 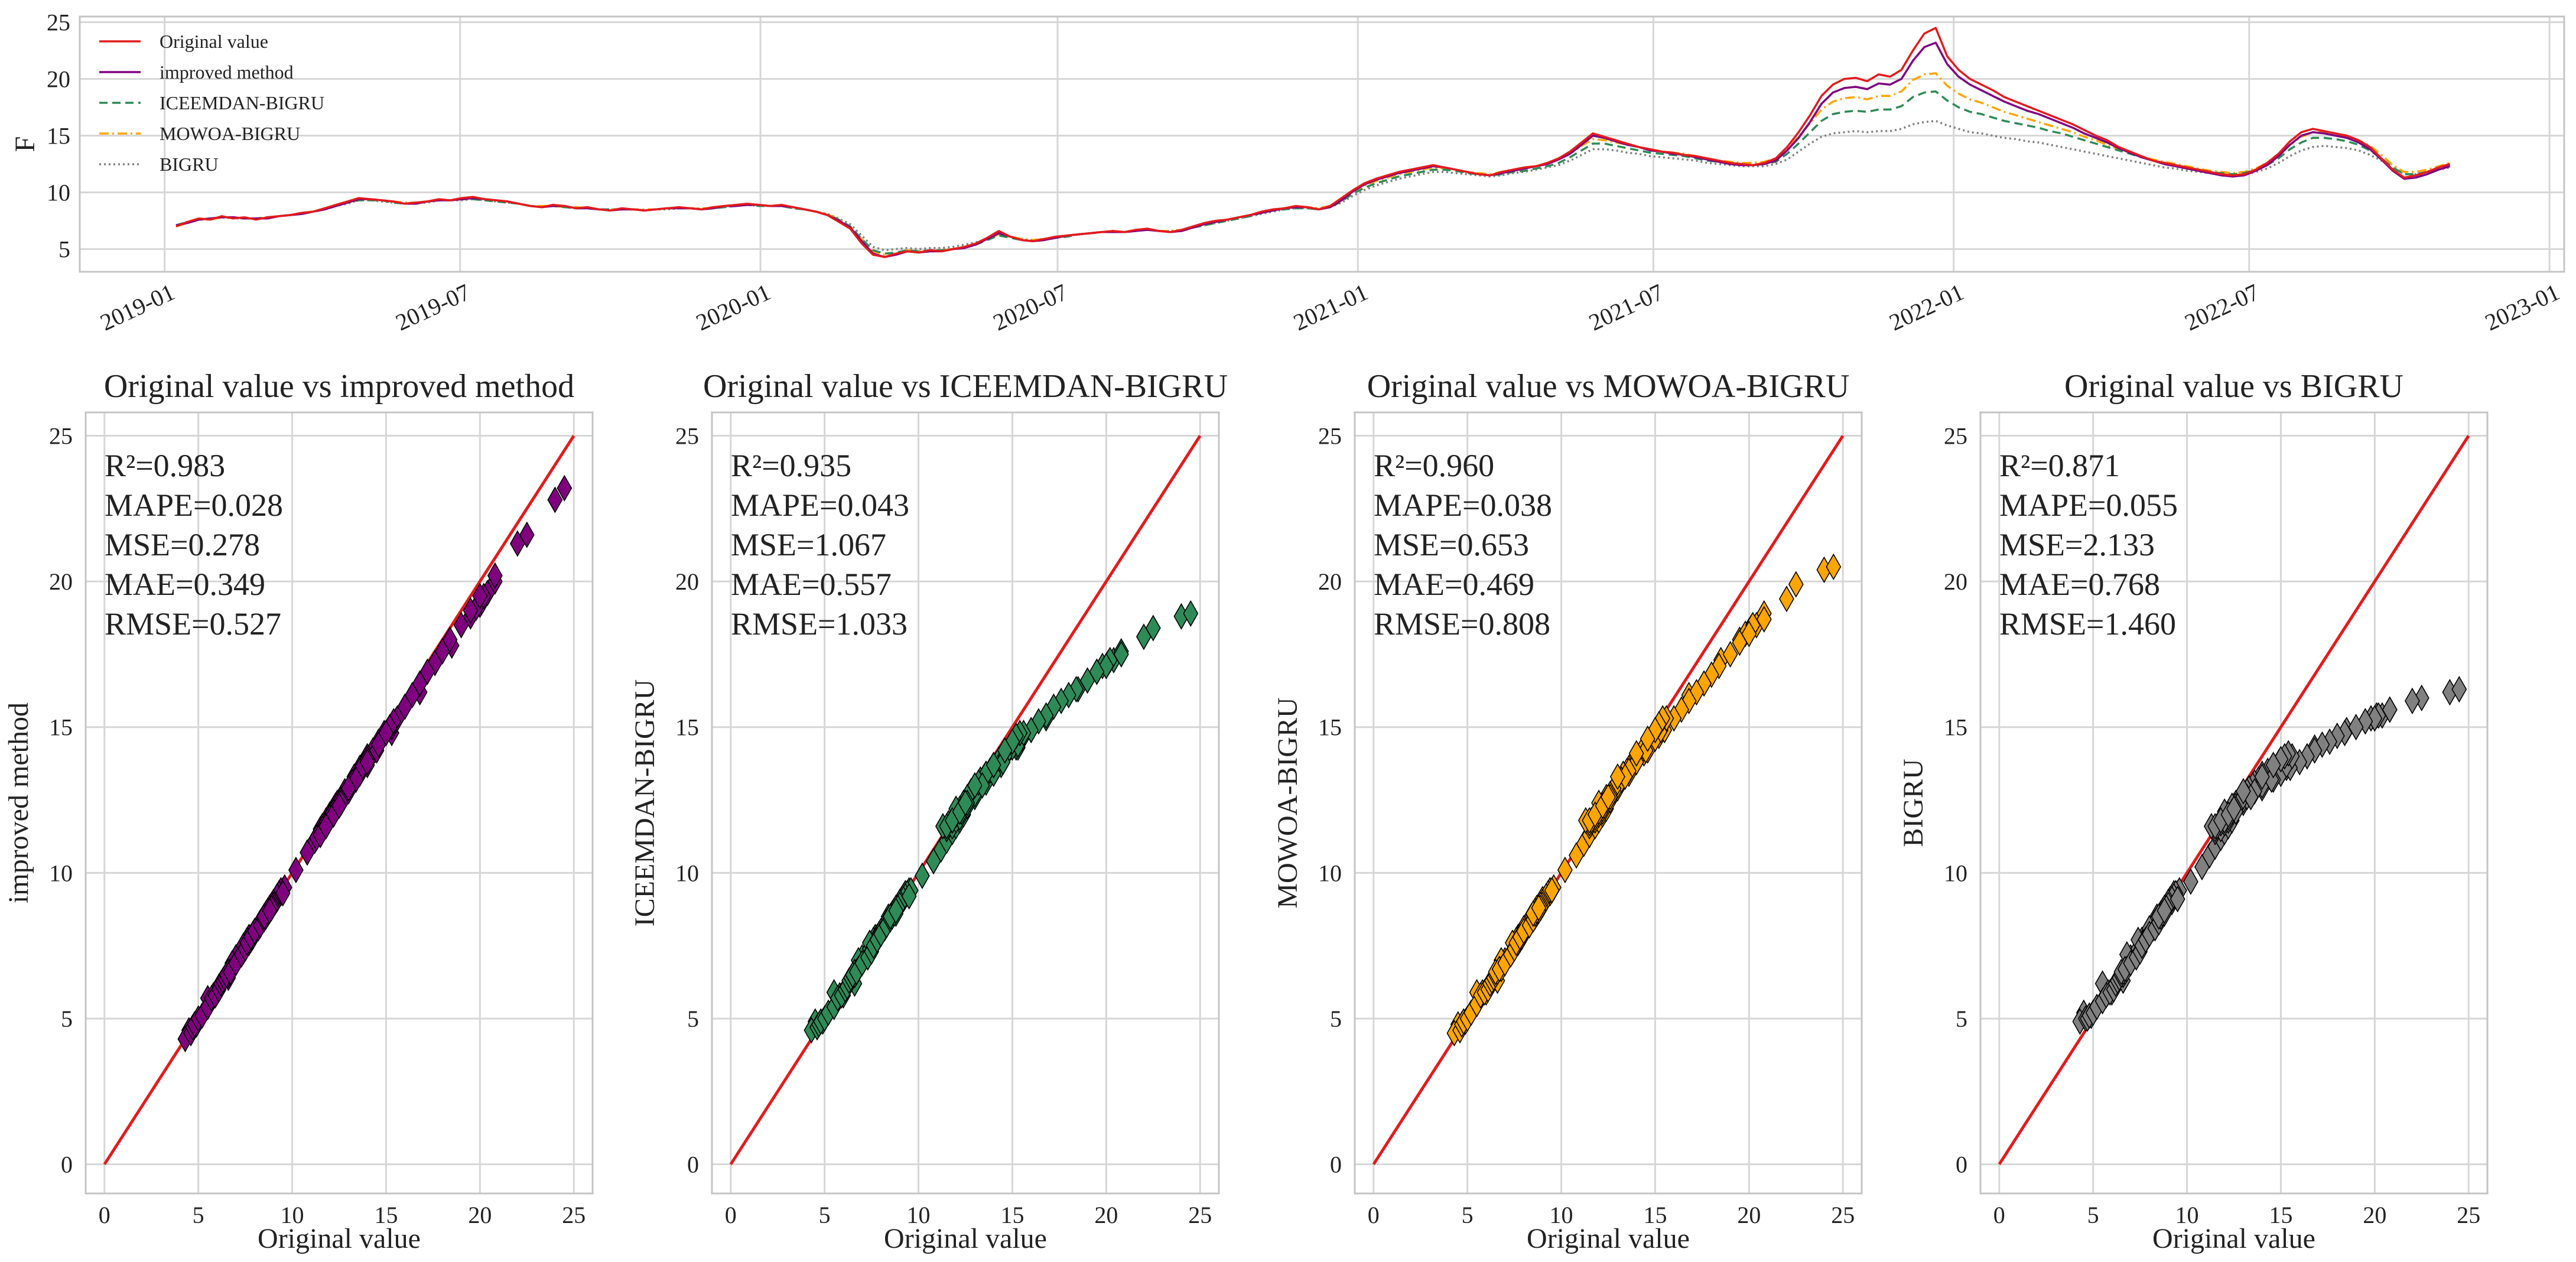 I want to click on metric-r2: R²=0.871, so click(x=2059, y=466).